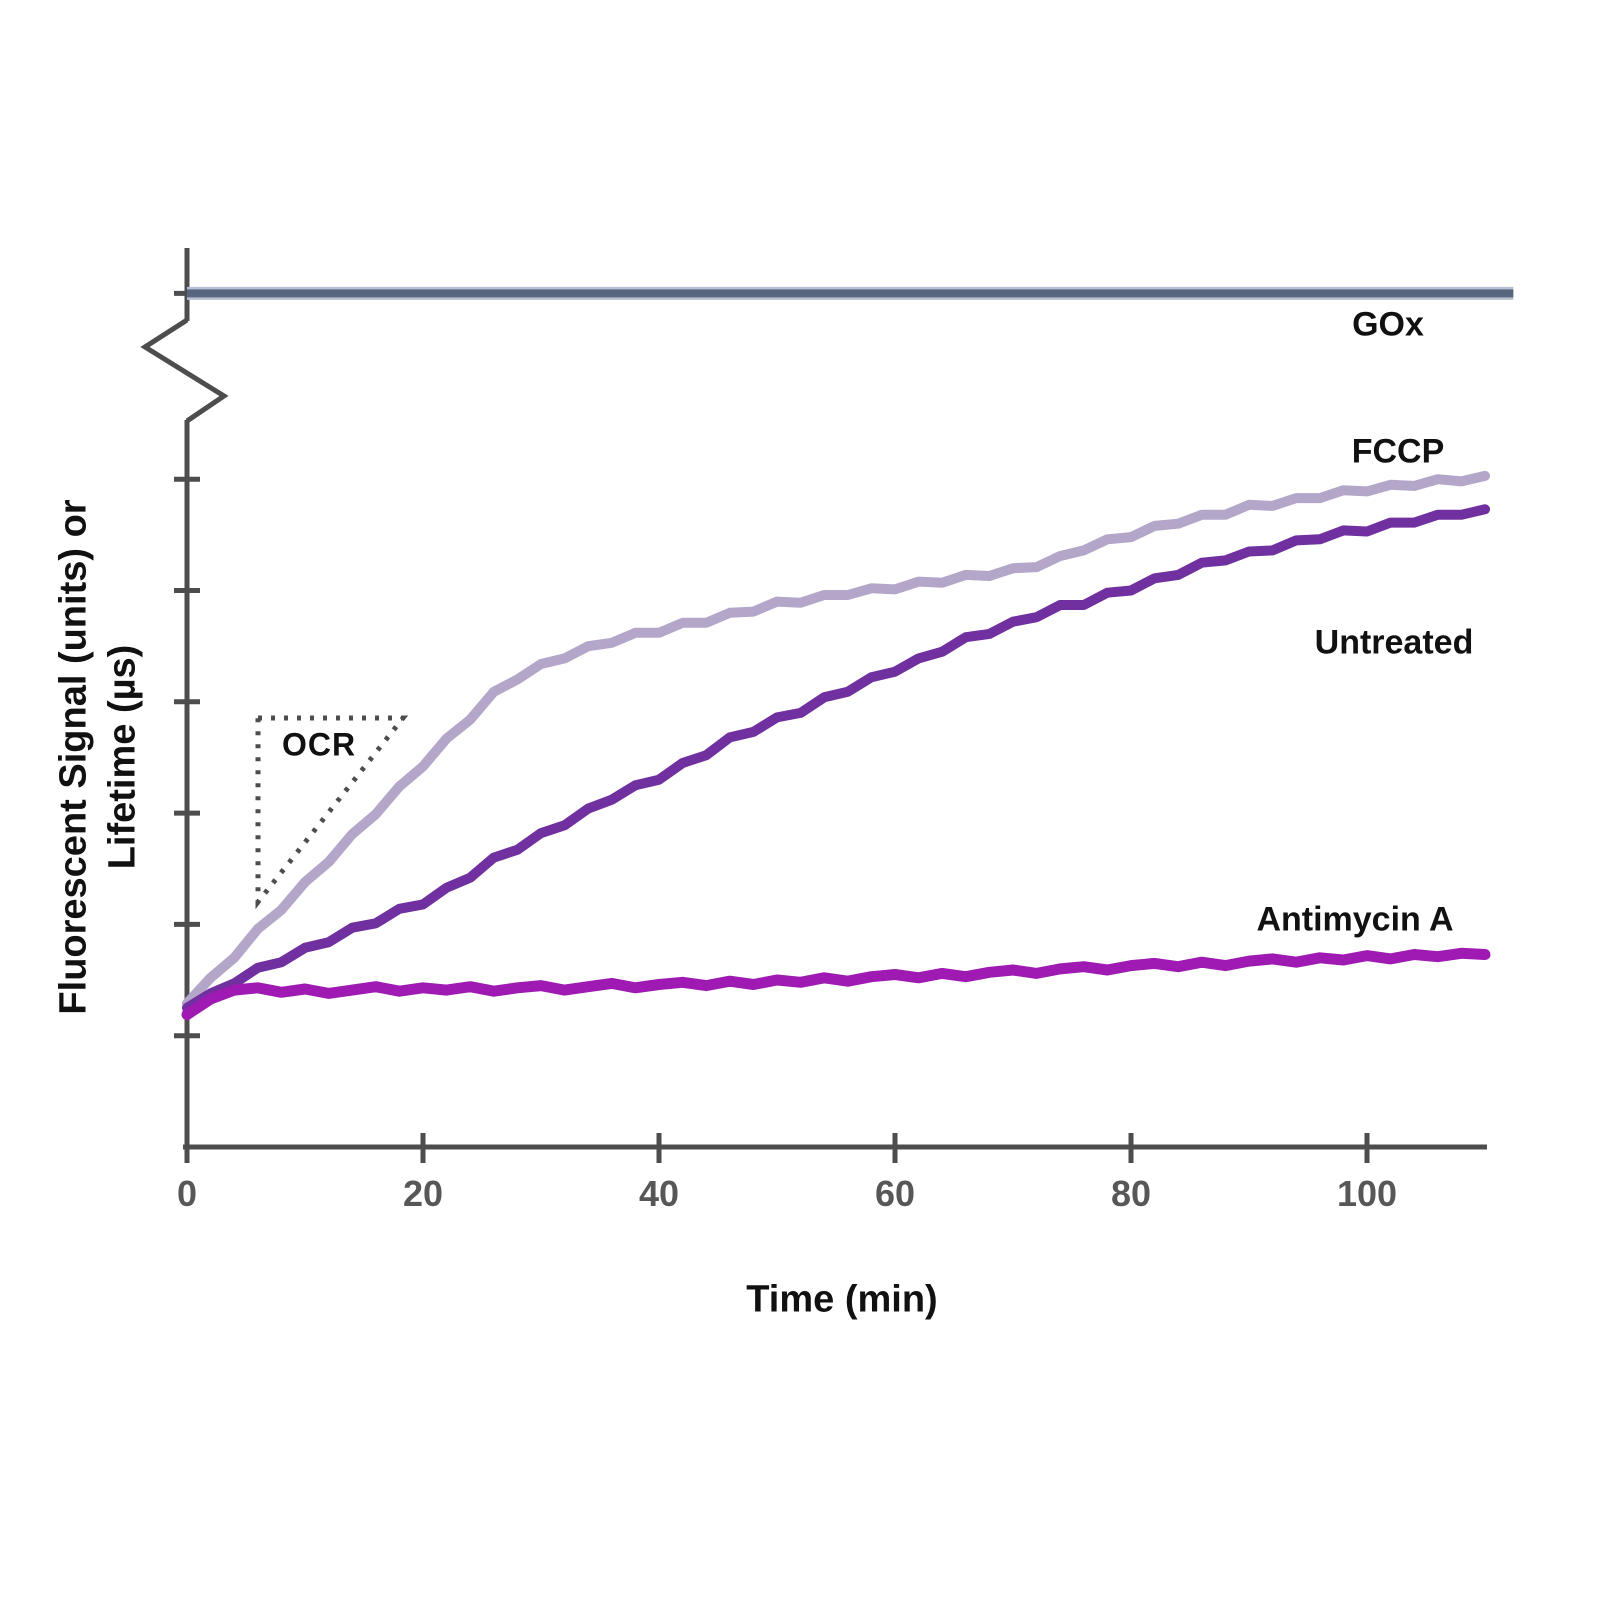  Describe the element at coordinates (332, 812) in the screenshot. I see `ocr-slope-triangle` at that location.